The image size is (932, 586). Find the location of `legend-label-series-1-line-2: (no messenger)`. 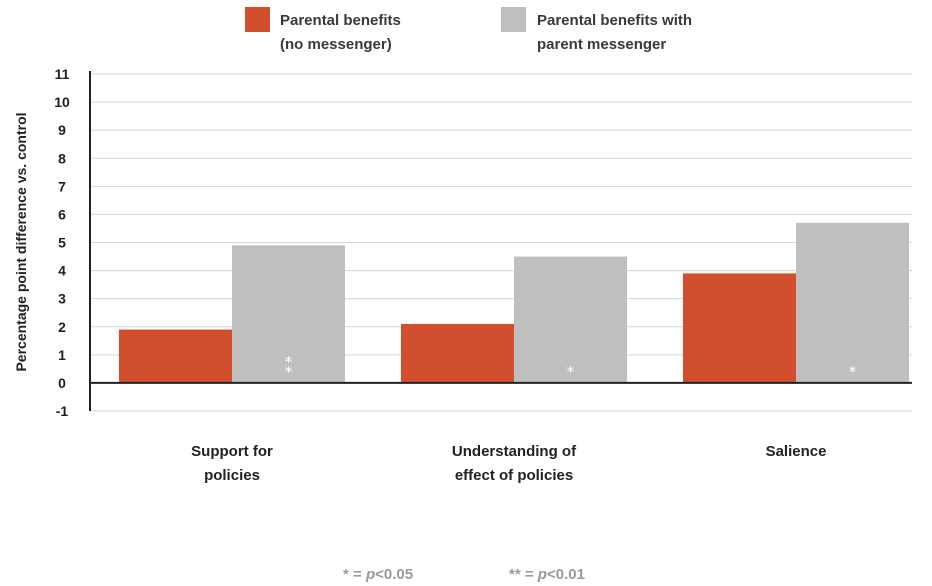

legend-label-series-1-line-2: (no messenger) is located at coordinates (336, 44).